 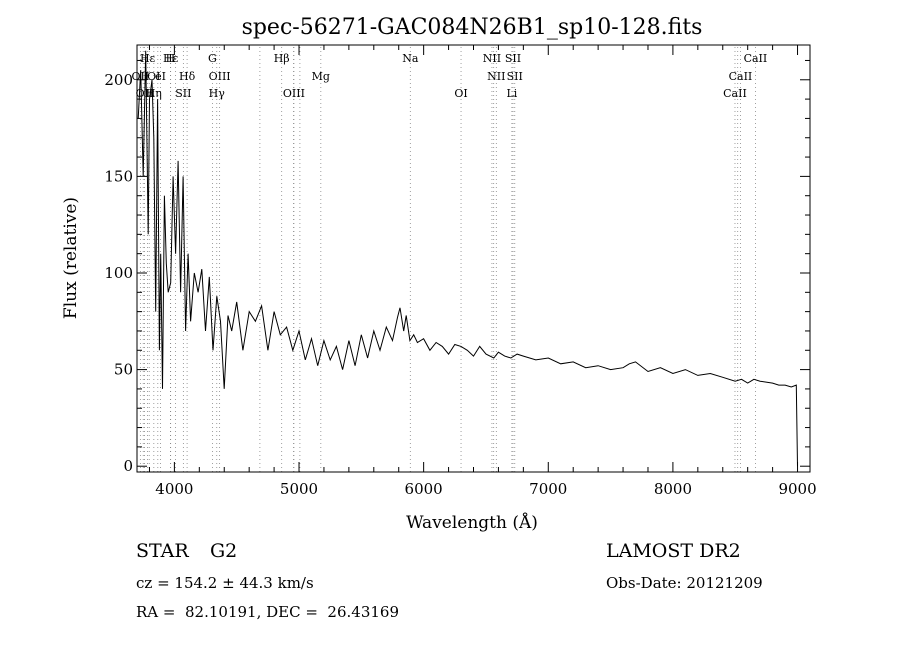 What do you see at coordinates (162, 551) in the screenshot?
I see `object-class: STAR` at bounding box center [162, 551].